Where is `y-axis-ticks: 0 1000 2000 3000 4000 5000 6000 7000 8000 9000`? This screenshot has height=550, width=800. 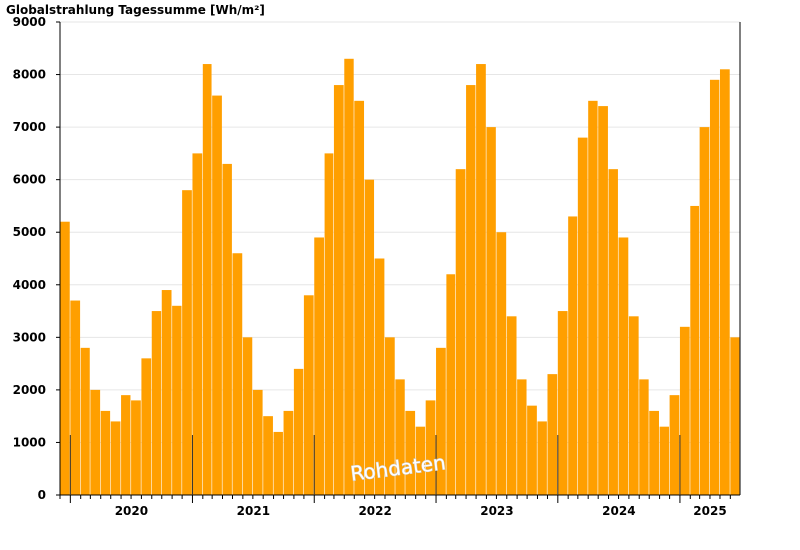
y-axis-ticks: 0 1000 2000 3000 4000 5000 6000 7000 8000 9000 is located at coordinates (36, 258).